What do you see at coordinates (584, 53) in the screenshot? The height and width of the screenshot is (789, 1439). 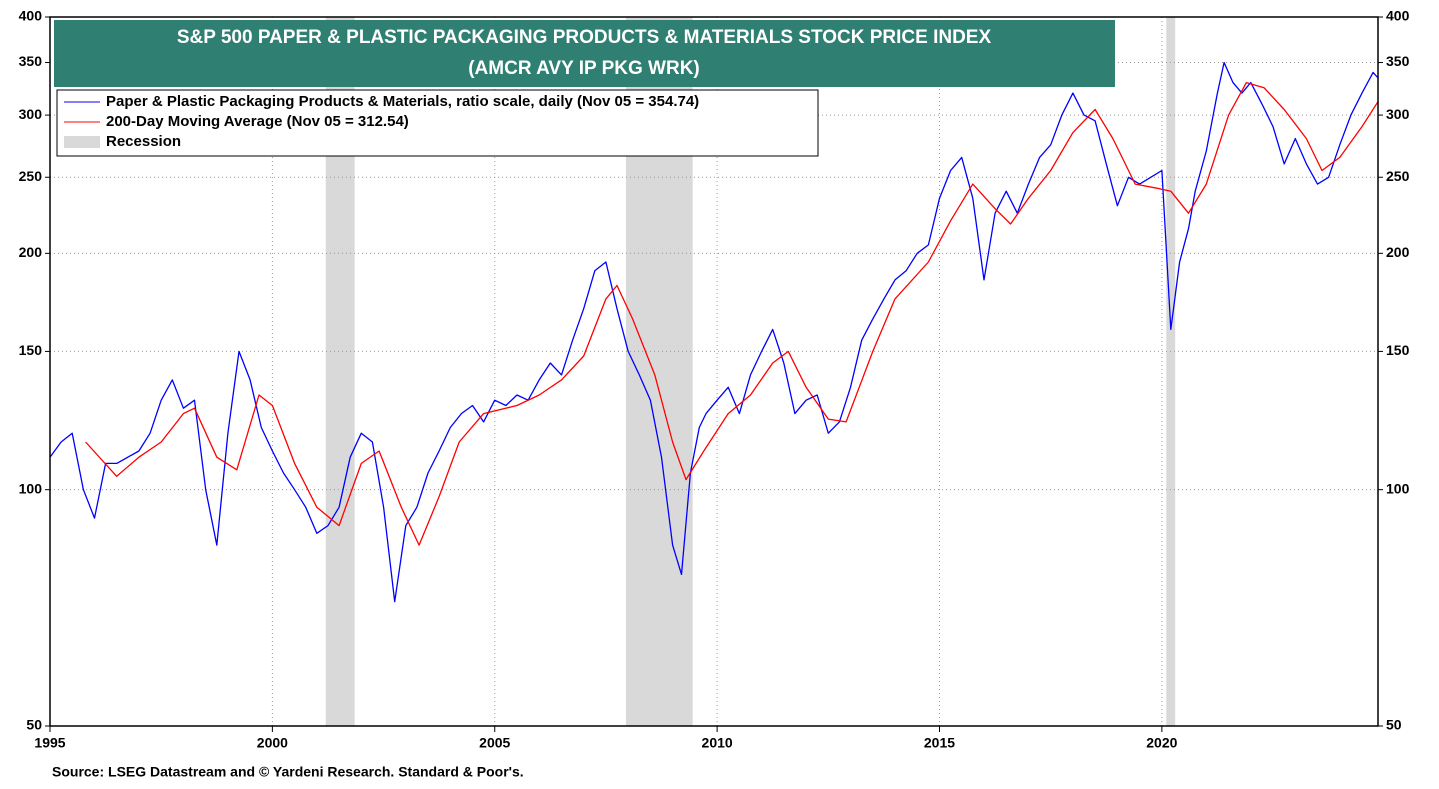 I see `title-box` at bounding box center [584, 53].